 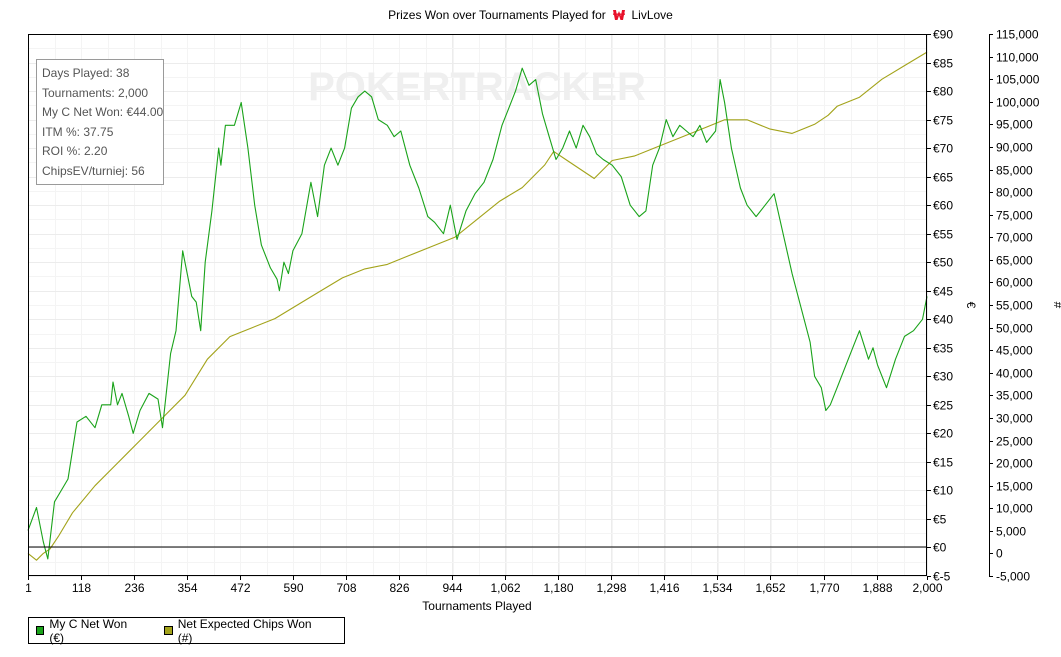 I want to click on y-right-tick-label: 65,000, so click(x=1014, y=261).